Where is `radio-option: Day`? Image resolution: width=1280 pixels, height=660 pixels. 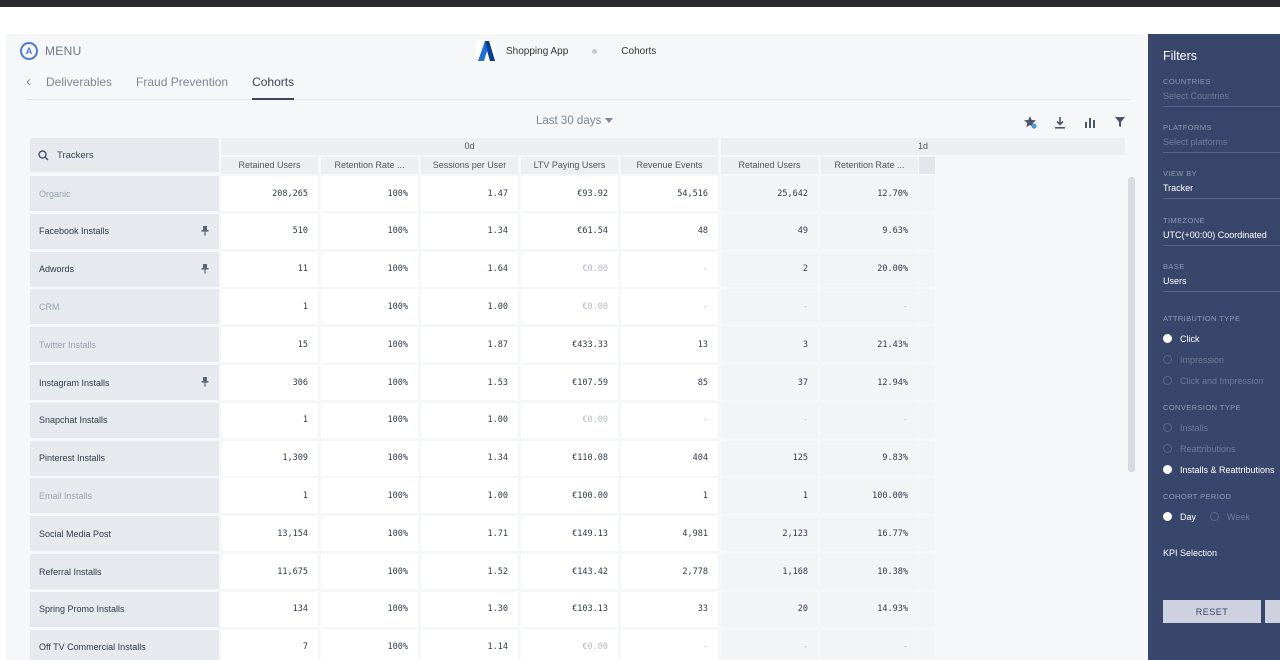
radio-option: Day is located at coordinates (1179, 516).